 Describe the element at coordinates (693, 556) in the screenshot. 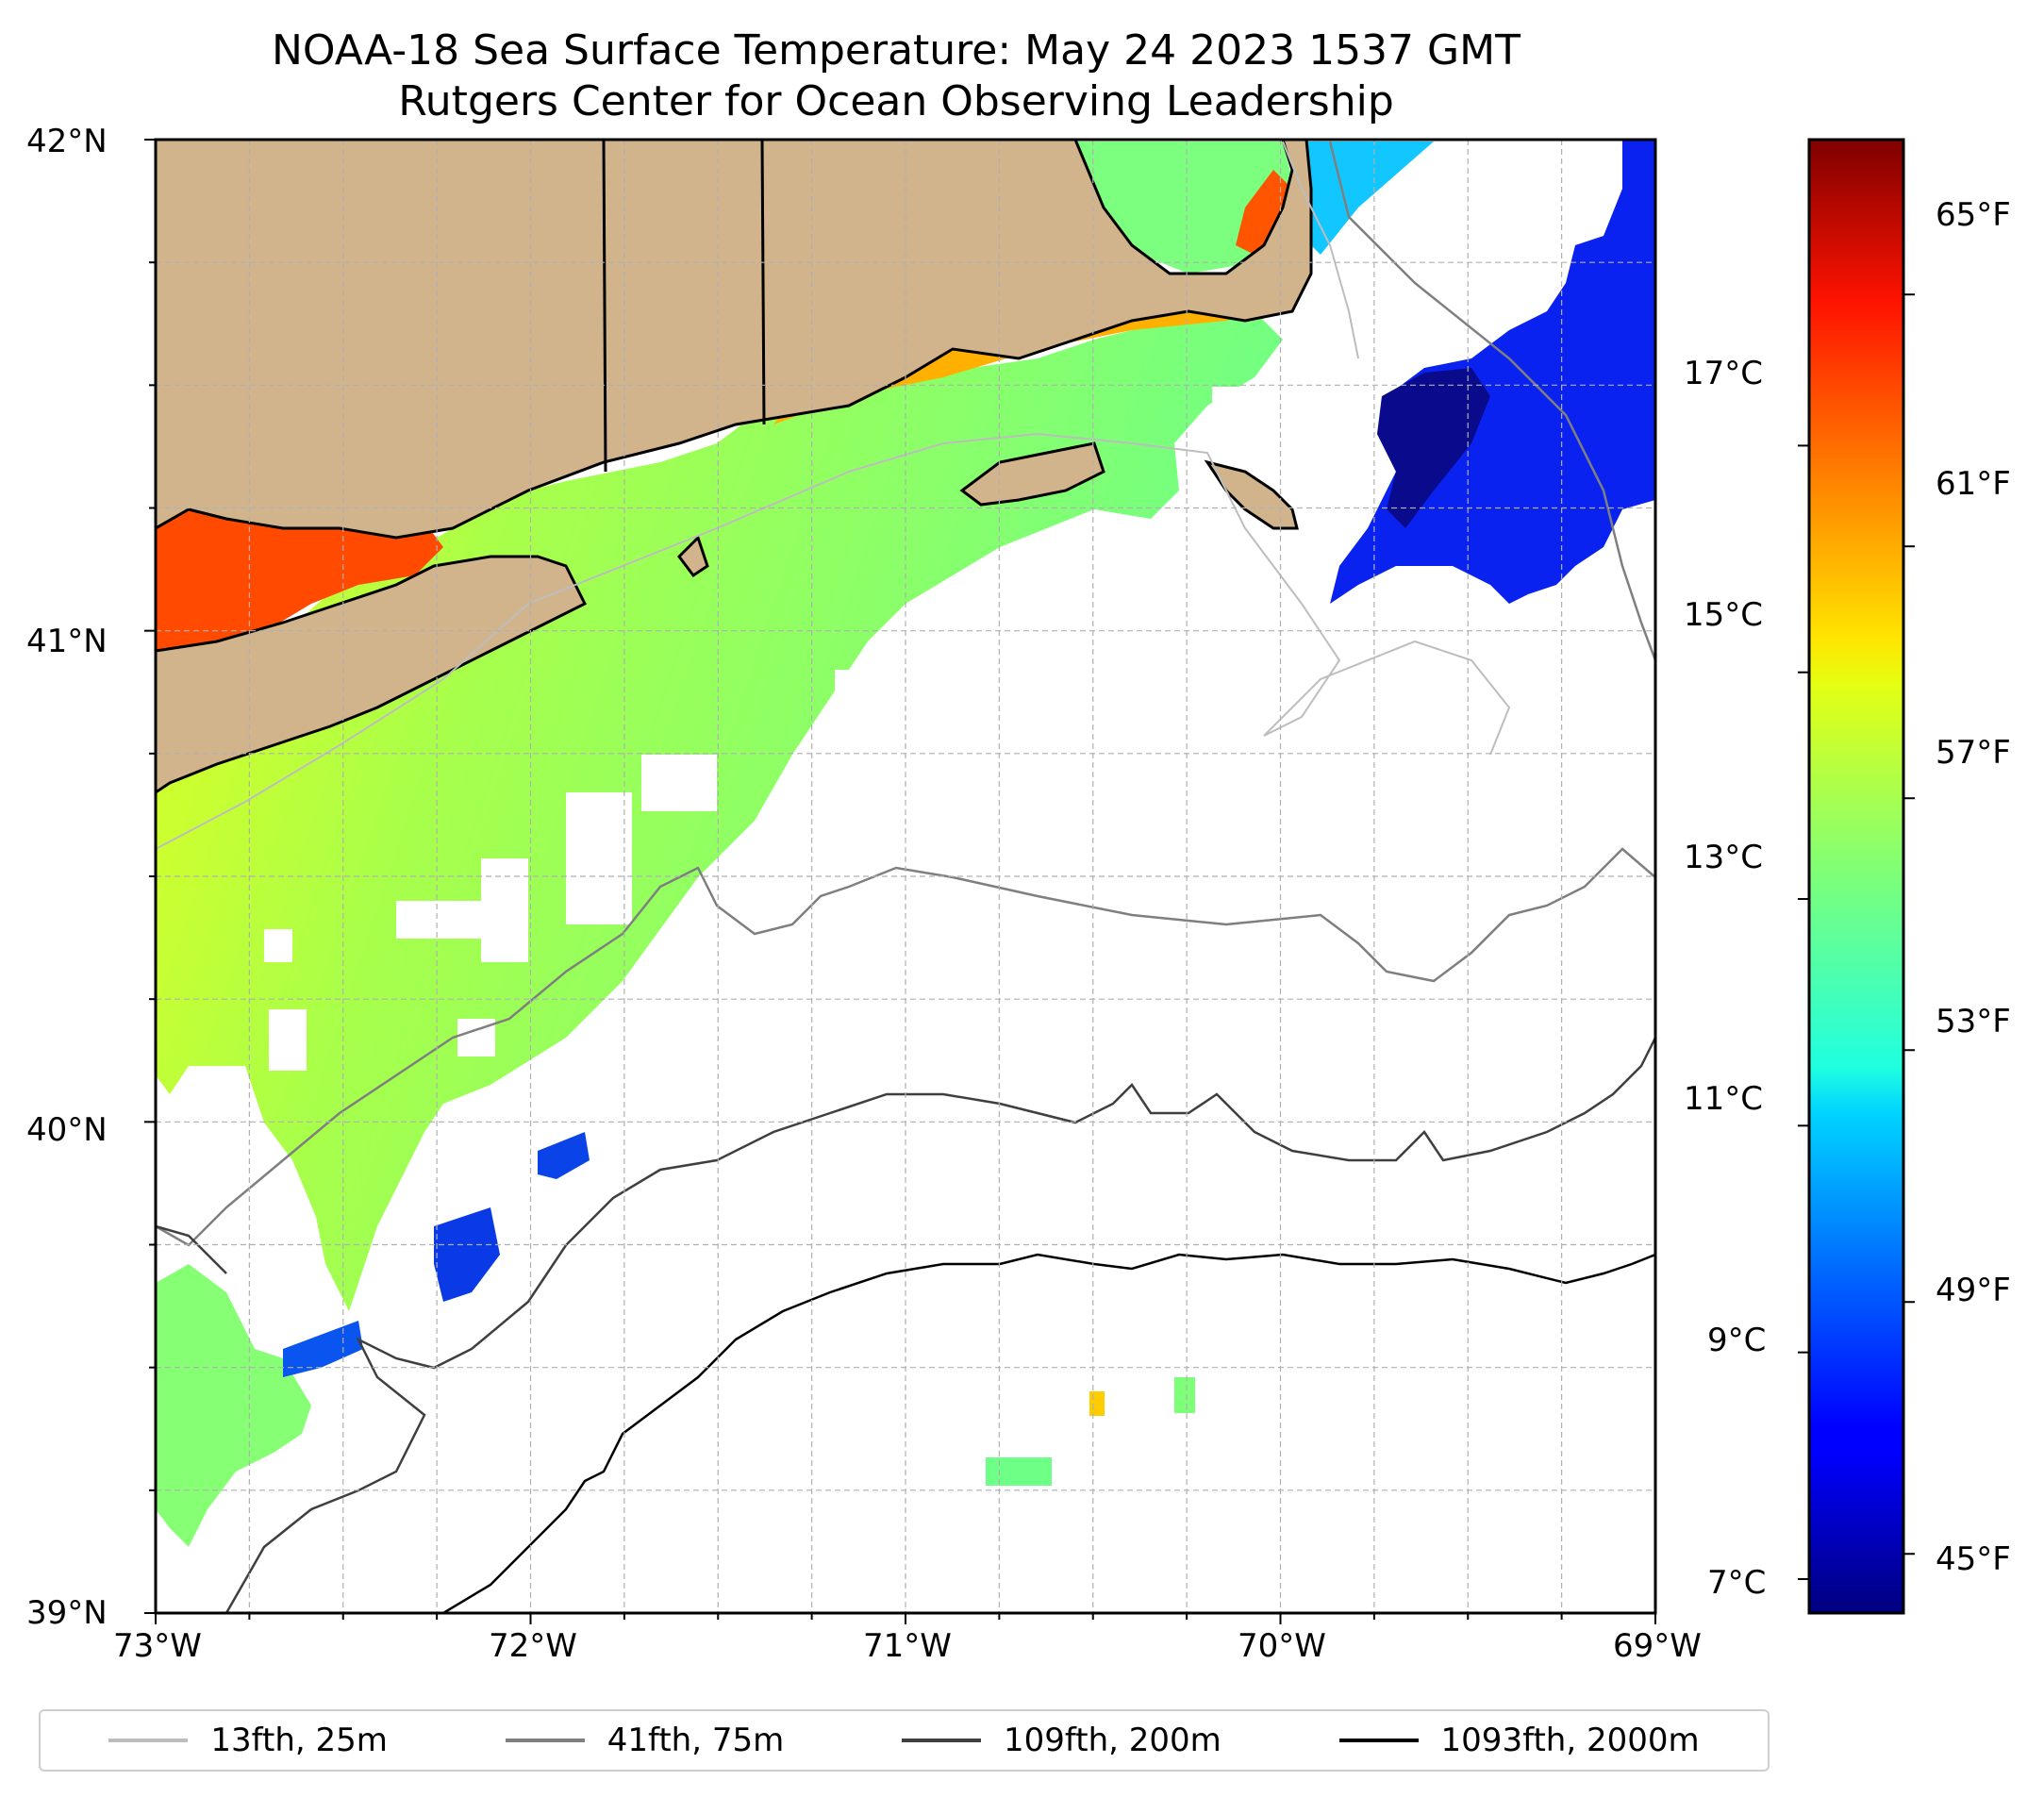

I see `land-block-island` at that location.